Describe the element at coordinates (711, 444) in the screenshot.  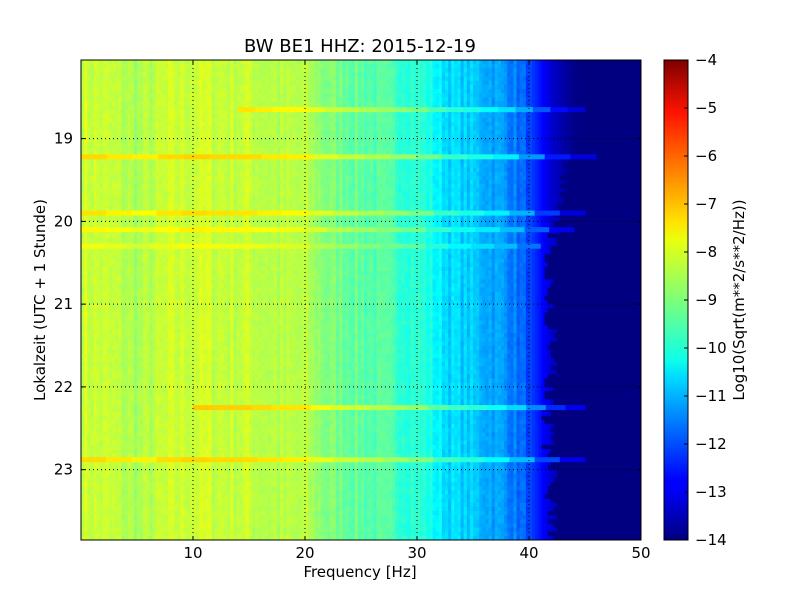
I see `colorbar-tick-label: −12` at that location.